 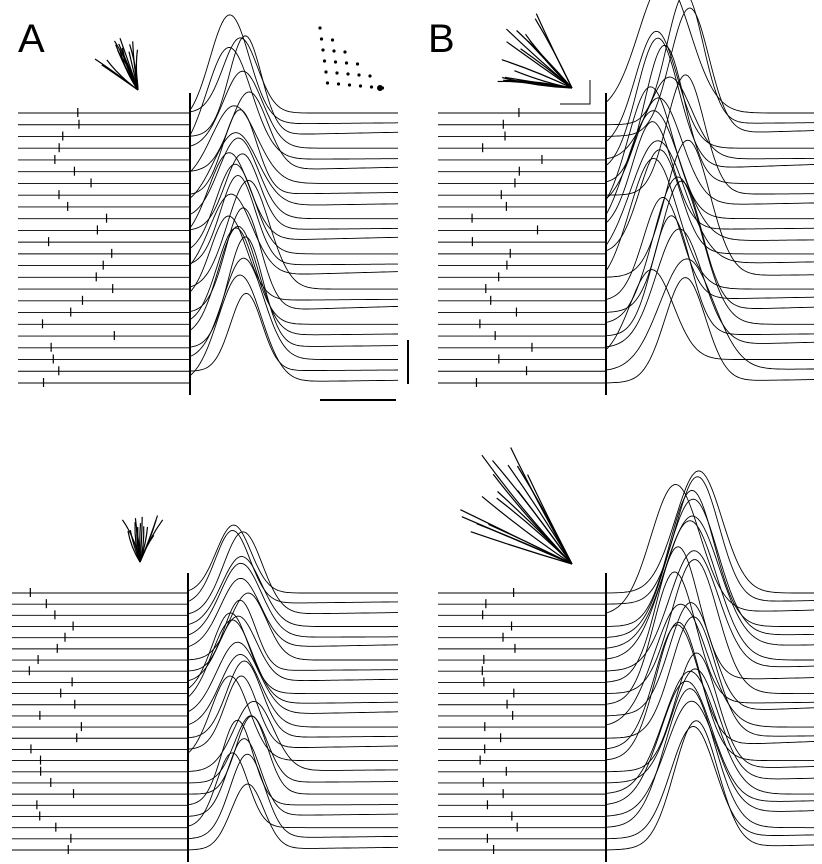 What do you see at coordinates (31, 39) in the screenshot?
I see `panel-label-a: A` at bounding box center [31, 39].